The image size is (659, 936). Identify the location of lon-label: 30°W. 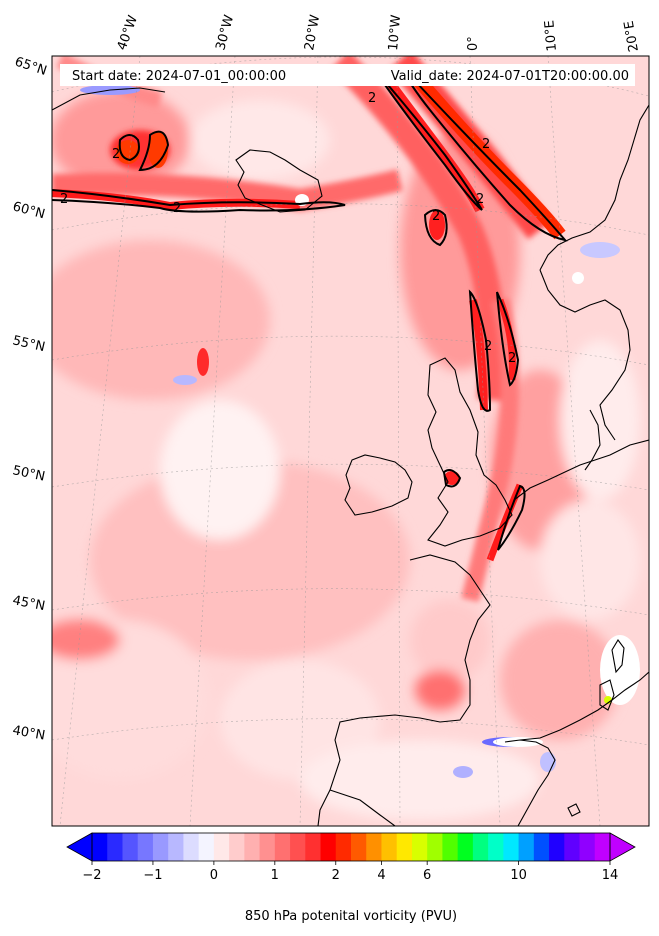
(225, 32).